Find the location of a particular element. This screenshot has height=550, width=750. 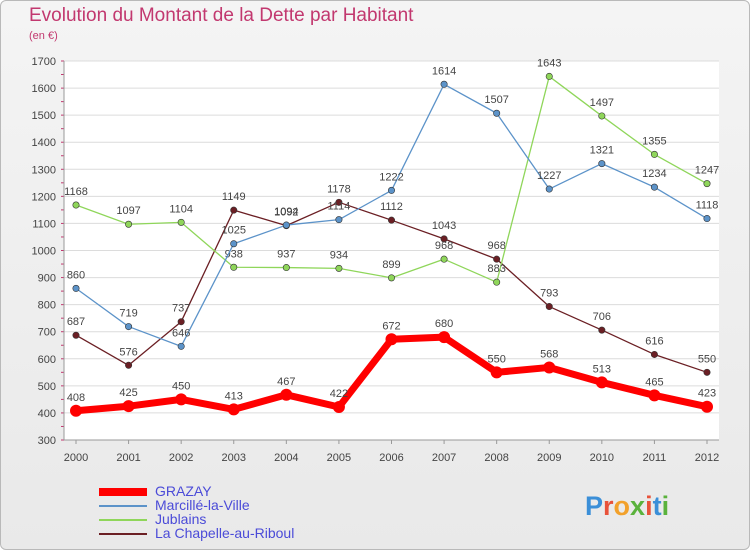

data-label: 467 is located at coordinates (286, 382).